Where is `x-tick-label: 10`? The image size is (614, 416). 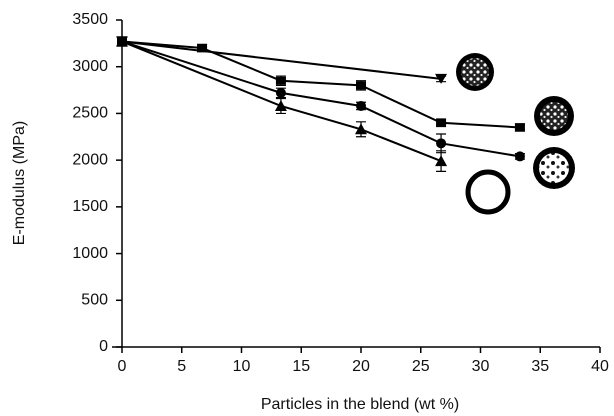 x-tick-label: 10 is located at coordinates (242, 366).